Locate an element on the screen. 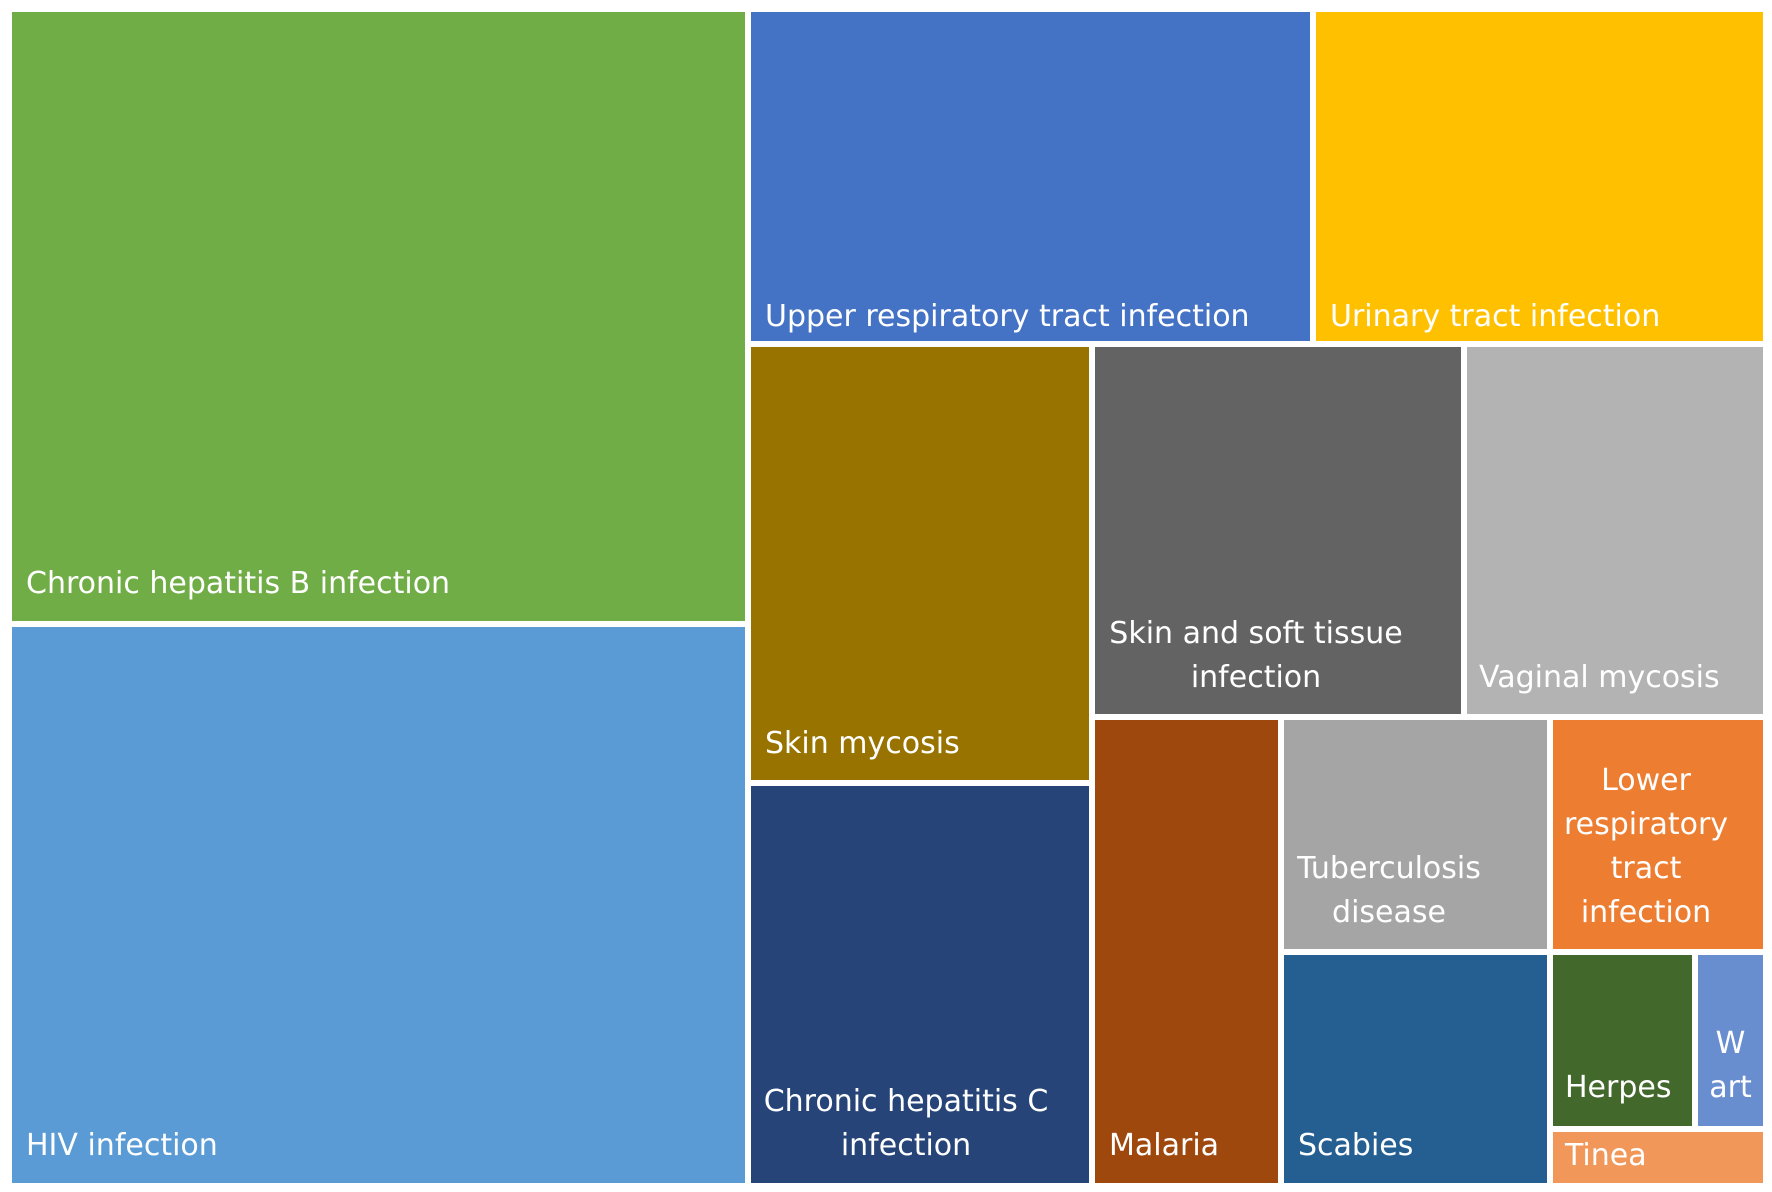 The width and height of the screenshot is (1772, 1192). tile-upper-respiratory-tract-infection: Upper respiratory tract infection is located at coordinates (1030, 176).